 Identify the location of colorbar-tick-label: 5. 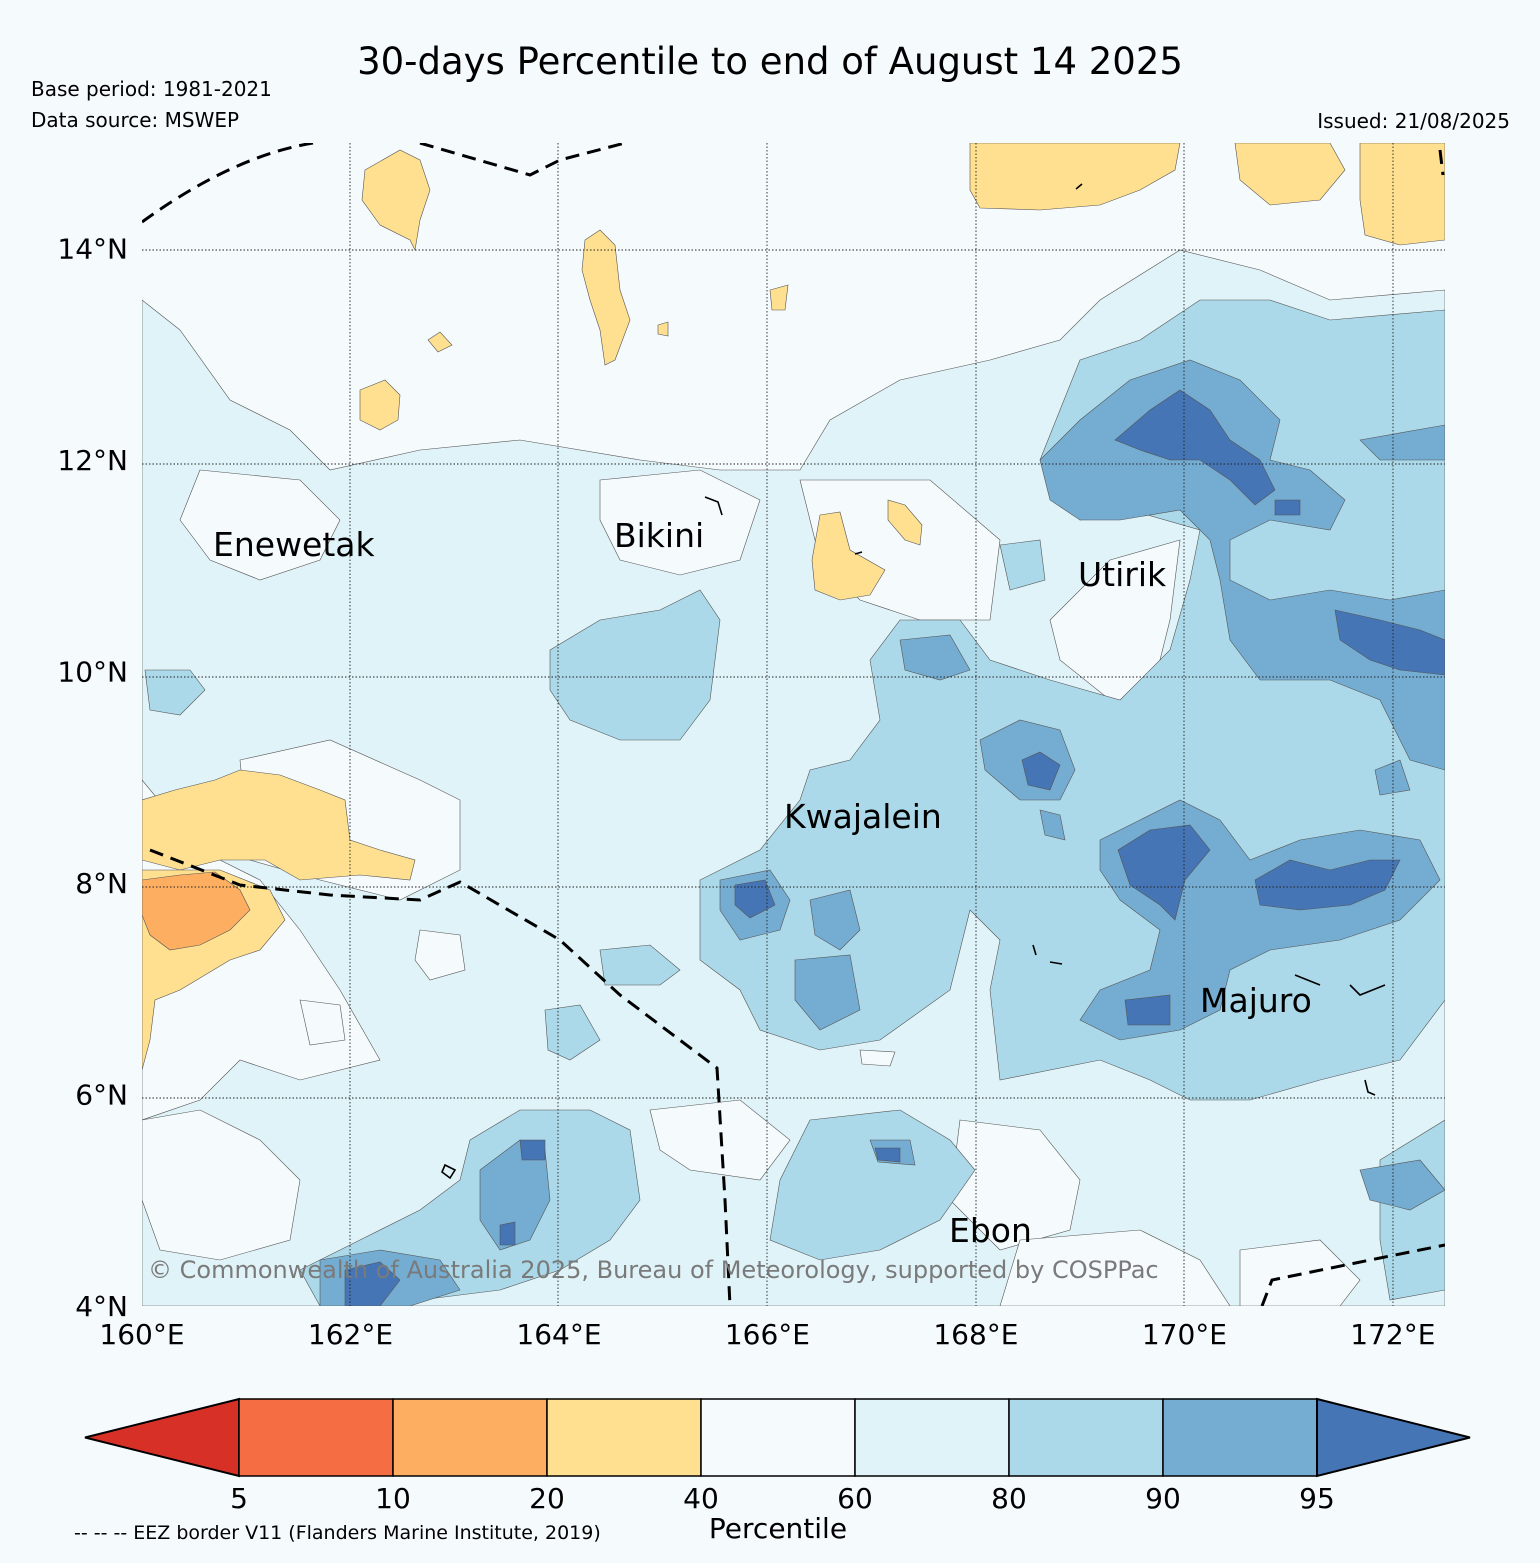
(239, 1498).